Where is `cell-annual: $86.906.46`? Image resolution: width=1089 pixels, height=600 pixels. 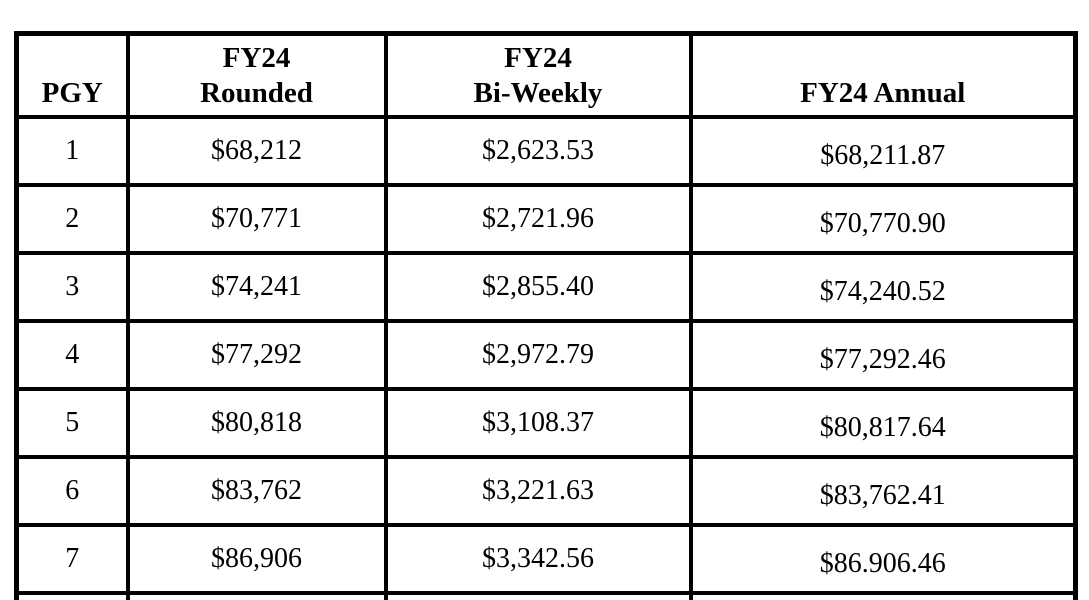 cell-annual: $86.906.46 is located at coordinates (883, 559).